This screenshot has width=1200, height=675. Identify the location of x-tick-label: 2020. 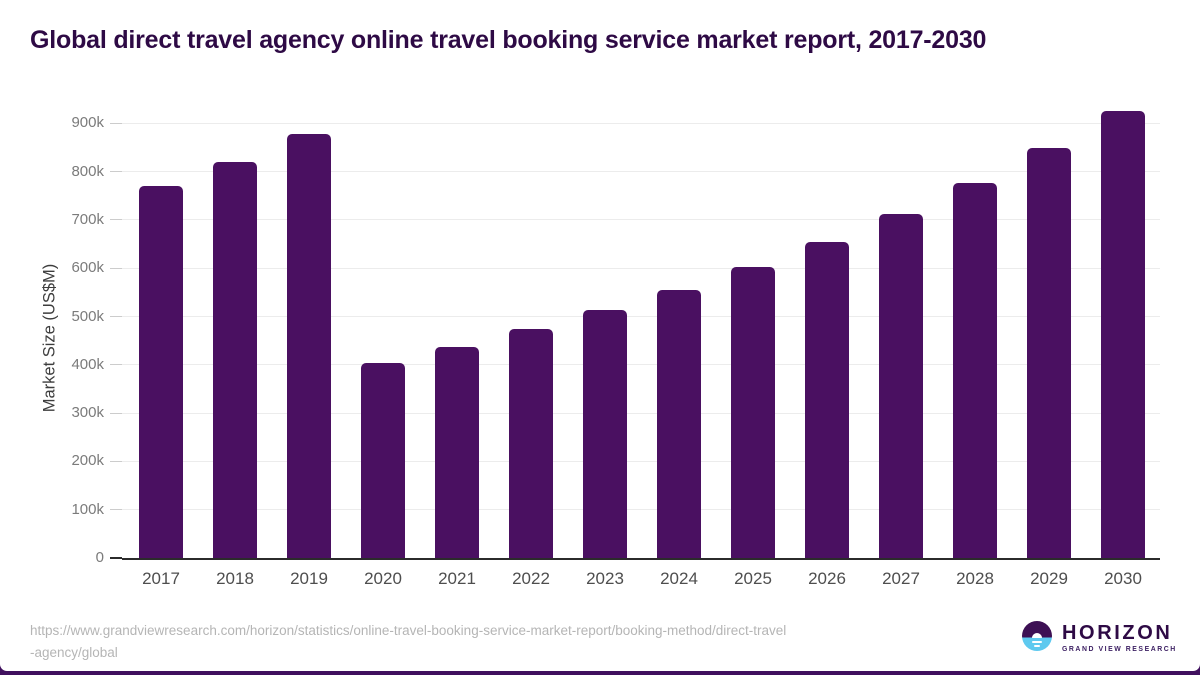
(383, 578).